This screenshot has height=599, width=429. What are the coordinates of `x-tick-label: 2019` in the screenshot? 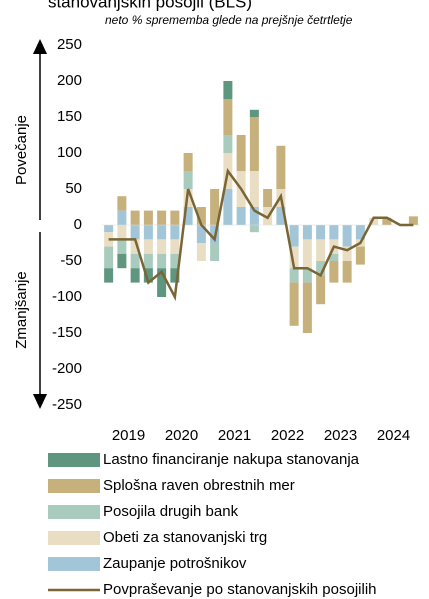 It's located at (128, 435).